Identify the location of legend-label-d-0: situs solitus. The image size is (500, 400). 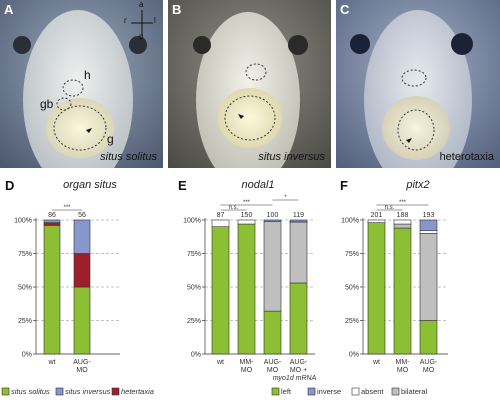
(30, 391).